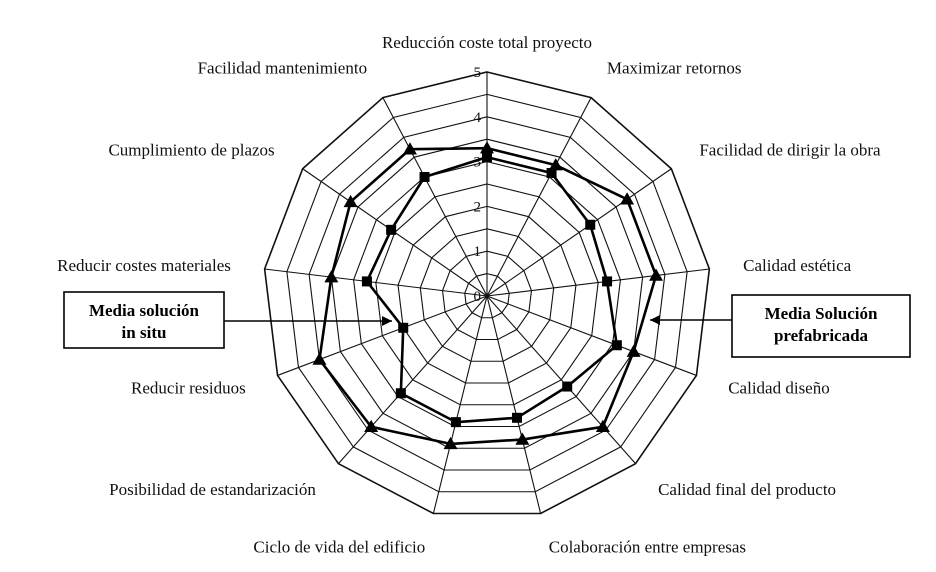 The image size is (936, 572). I want to click on tick-label: 3, so click(478, 163).